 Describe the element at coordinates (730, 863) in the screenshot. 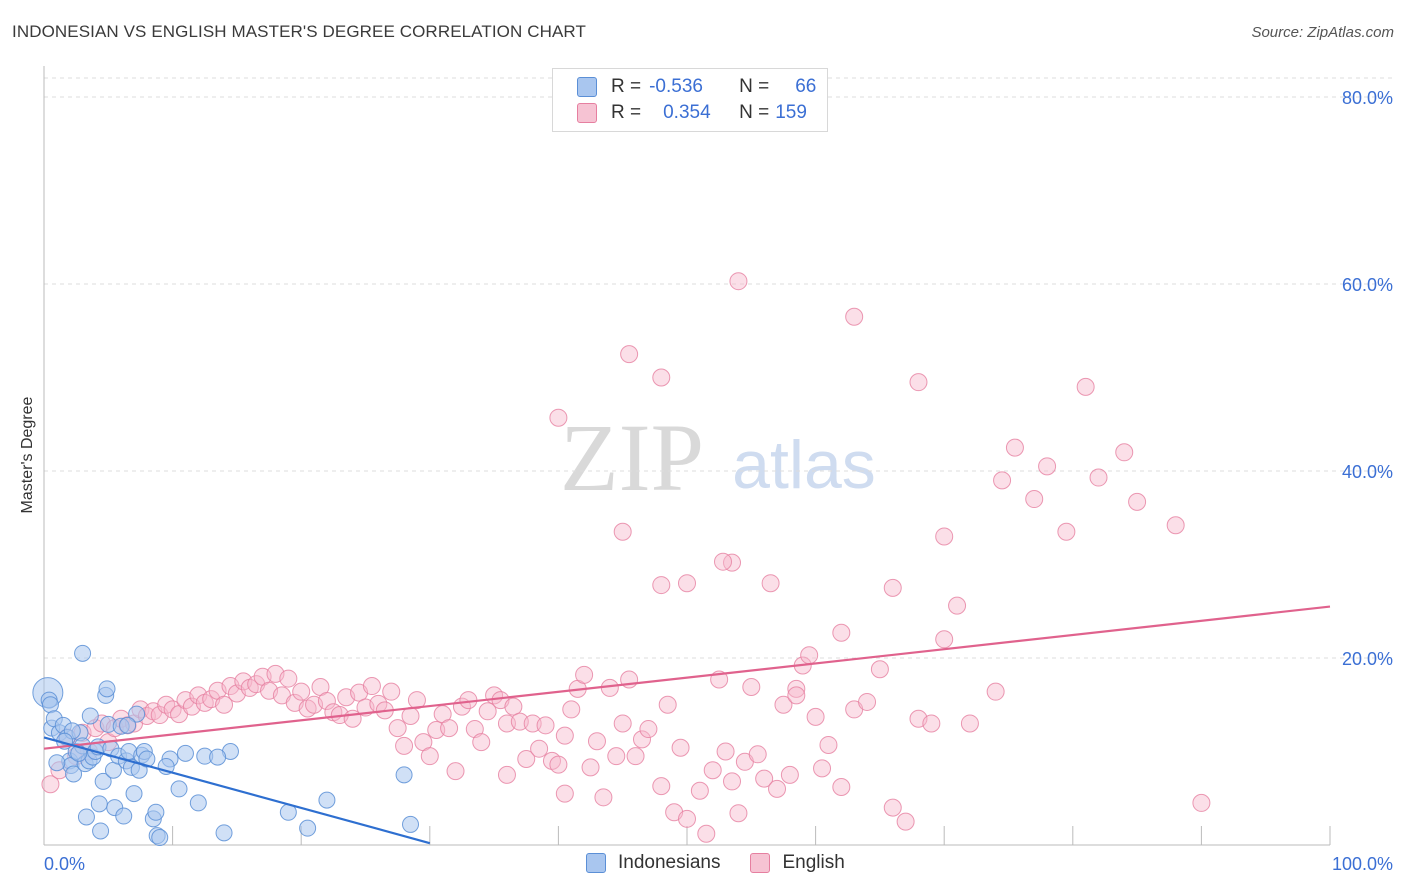

I see `series-legend: Indonesians English` at that location.